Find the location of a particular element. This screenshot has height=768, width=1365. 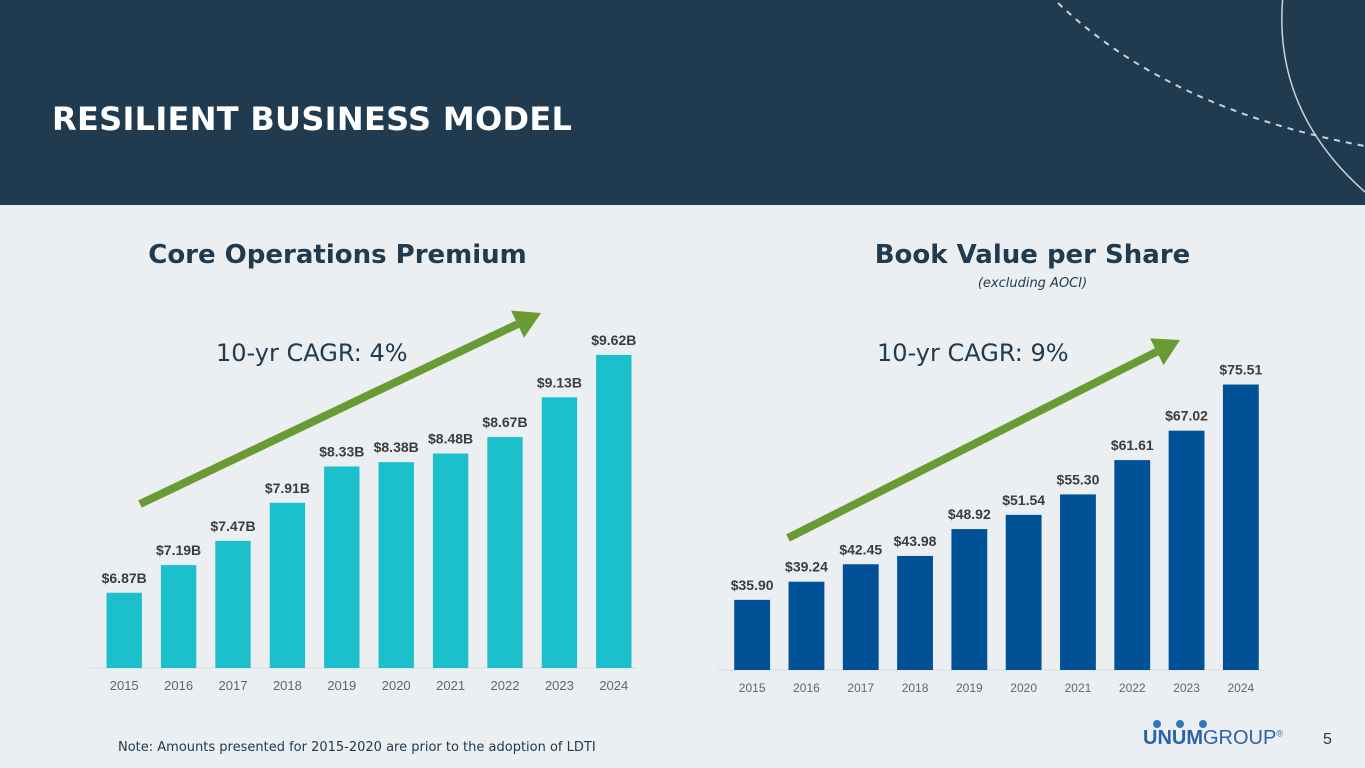

unum-group-logo: UNUMGROUP® is located at coordinates (1218, 733).